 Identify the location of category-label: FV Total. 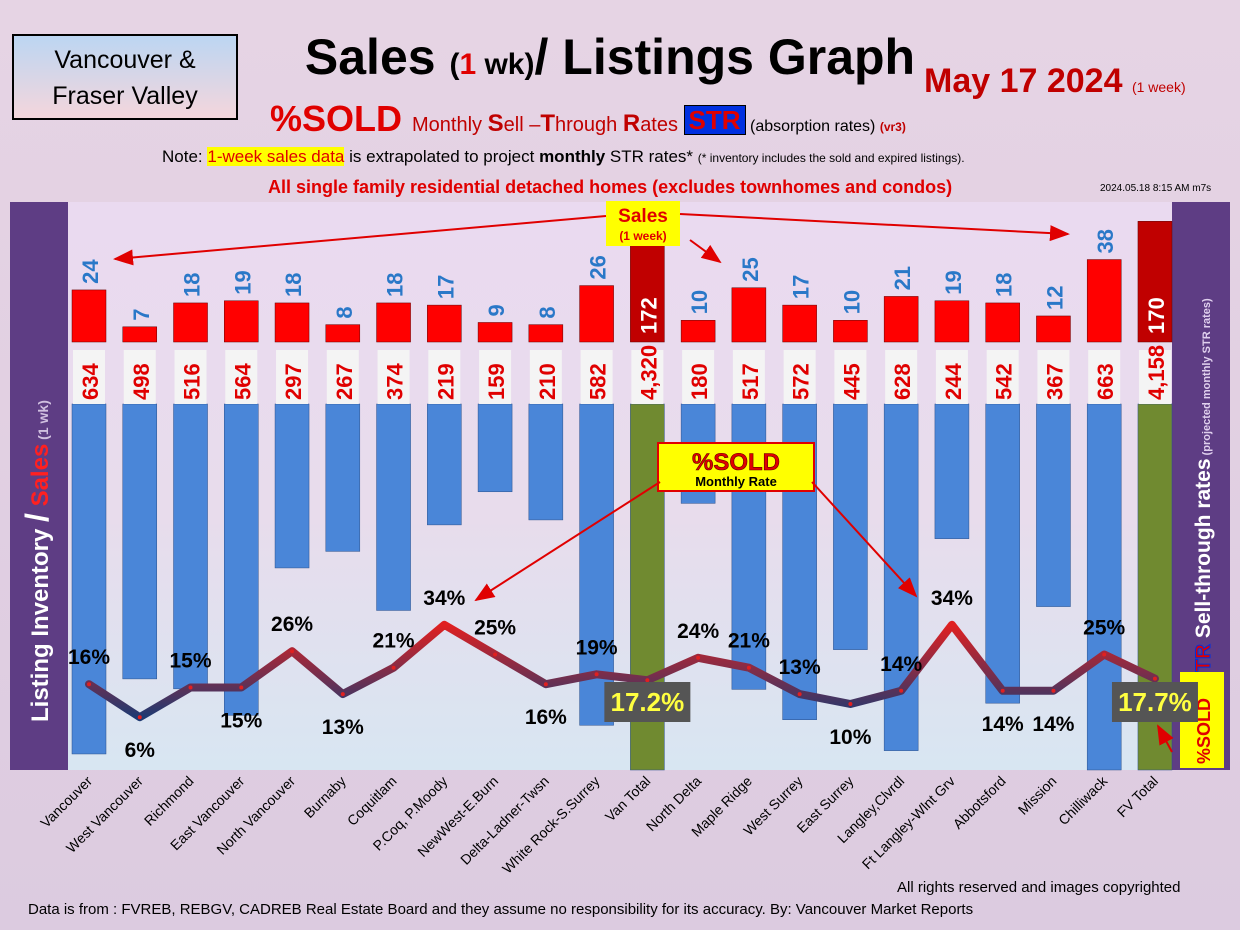
(1137, 796).